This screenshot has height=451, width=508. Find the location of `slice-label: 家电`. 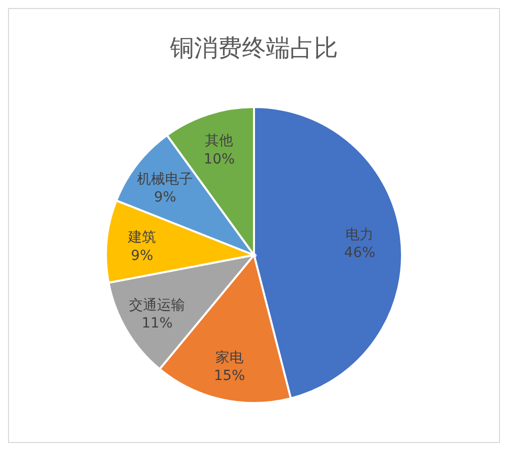

slice-label: 家电 is located at coordinates (229, 358).